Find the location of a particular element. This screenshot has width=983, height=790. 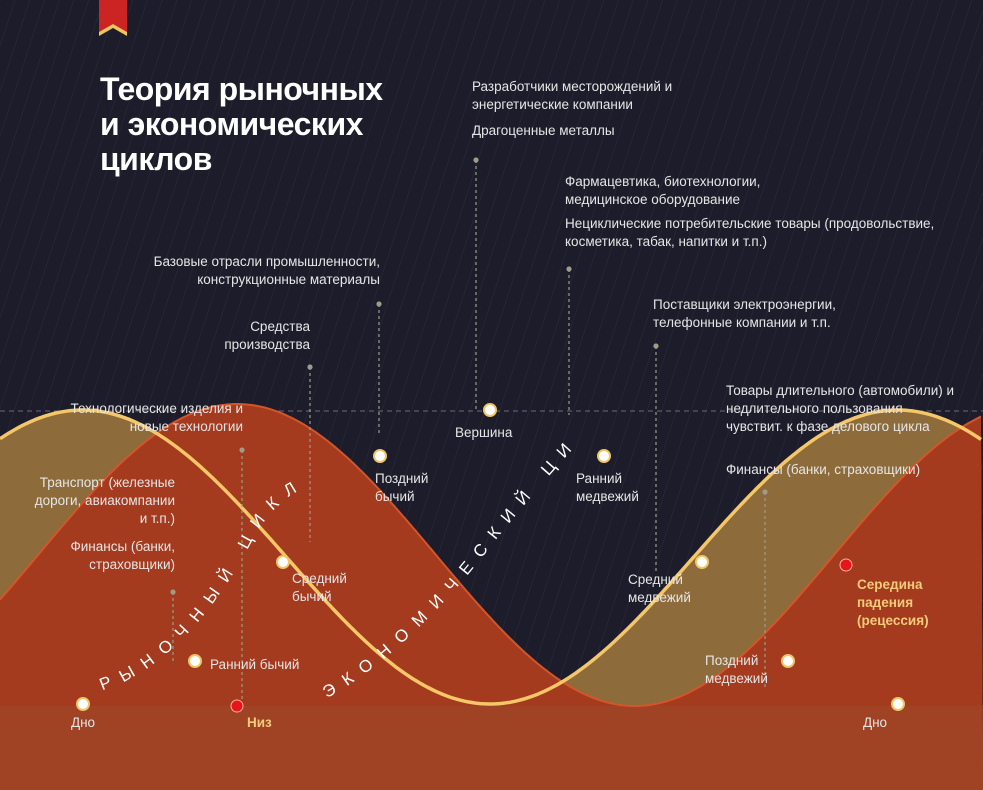

point-economic-trough is located at coordinates (237, 706).